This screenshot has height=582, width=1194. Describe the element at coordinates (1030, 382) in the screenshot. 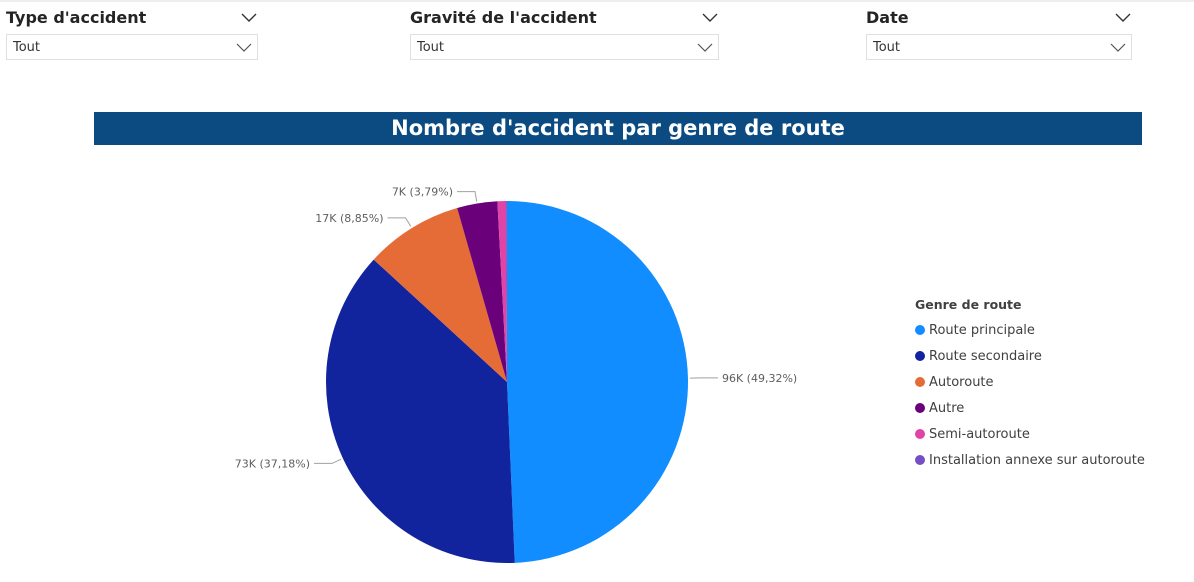

I see `legend-item: Autoroute` at that location.